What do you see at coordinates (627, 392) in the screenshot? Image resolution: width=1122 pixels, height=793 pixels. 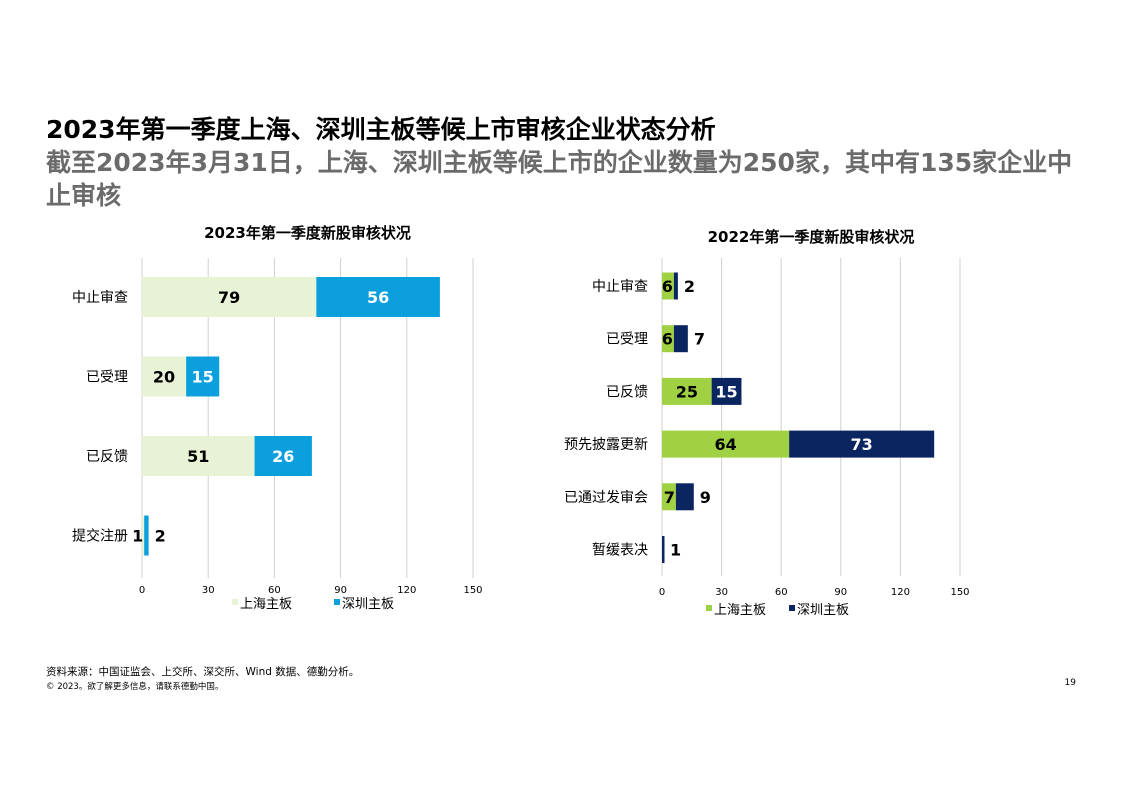 I see `c2022-category-label: 已反馈` at bounding box center [627, 392].